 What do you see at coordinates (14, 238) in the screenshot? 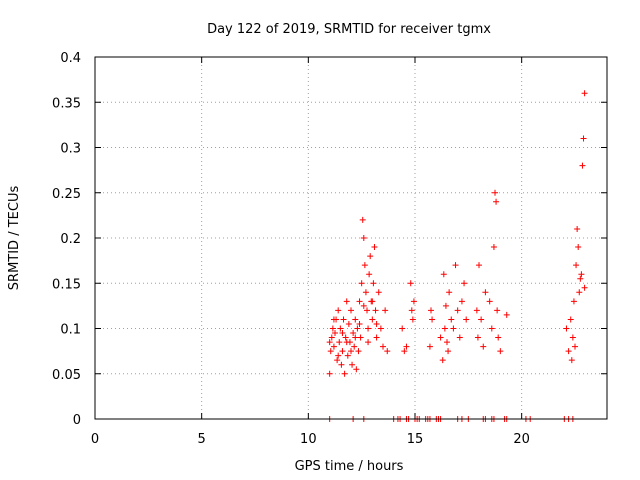
I see `y-axis-label: SRMTID / TECUs` at bounding box center [14, 238].